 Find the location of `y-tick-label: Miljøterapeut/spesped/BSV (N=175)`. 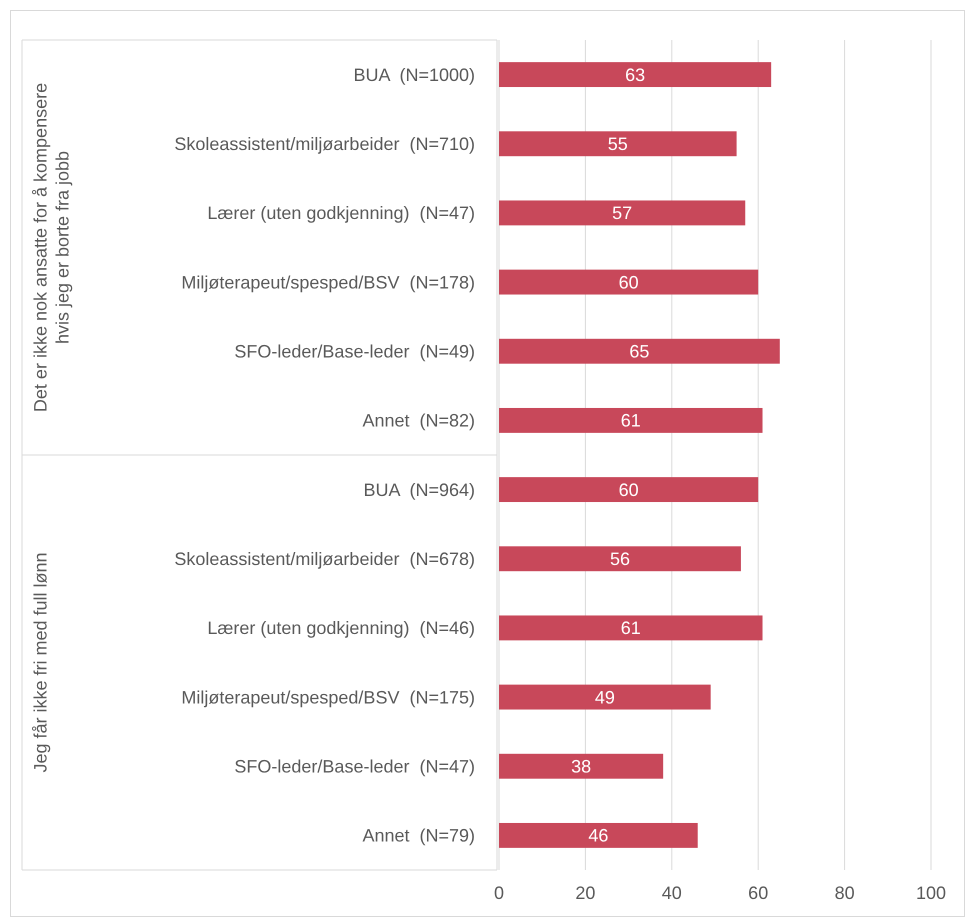

y-tick-label: Miljøterapeut/spesped/BSV (N=175) is located at coordinates (328, 697).